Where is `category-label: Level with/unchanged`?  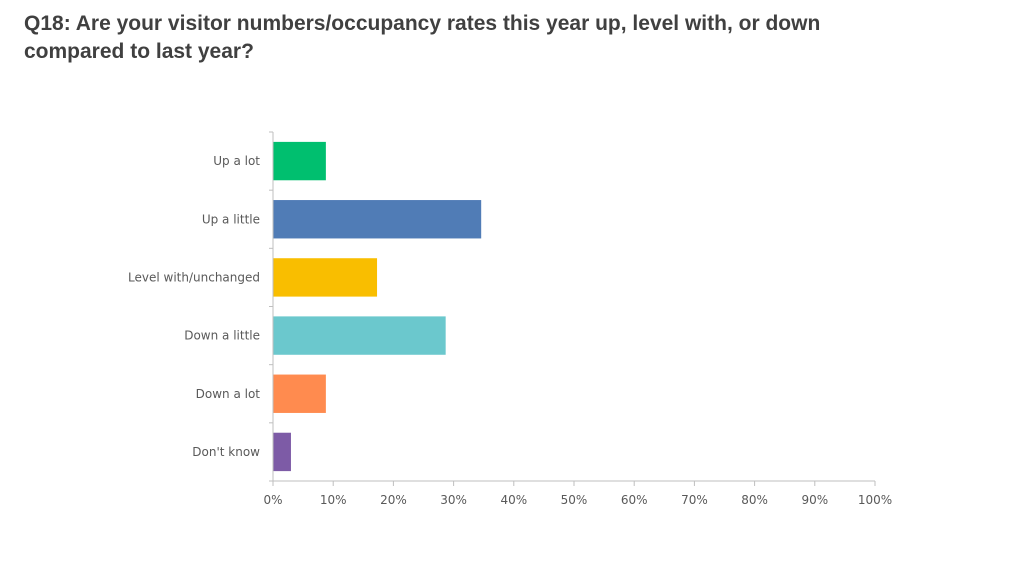
category-label: Level with/unchanged is located at coordinates (194, 277).